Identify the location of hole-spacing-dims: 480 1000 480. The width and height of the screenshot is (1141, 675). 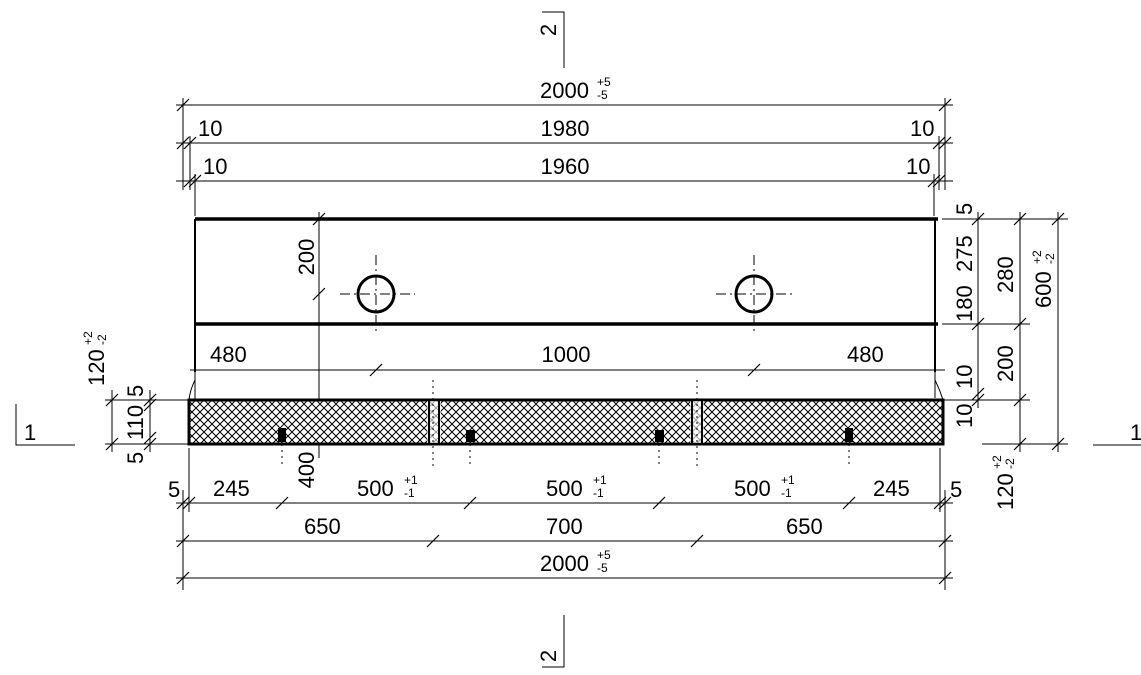
(567, 359).